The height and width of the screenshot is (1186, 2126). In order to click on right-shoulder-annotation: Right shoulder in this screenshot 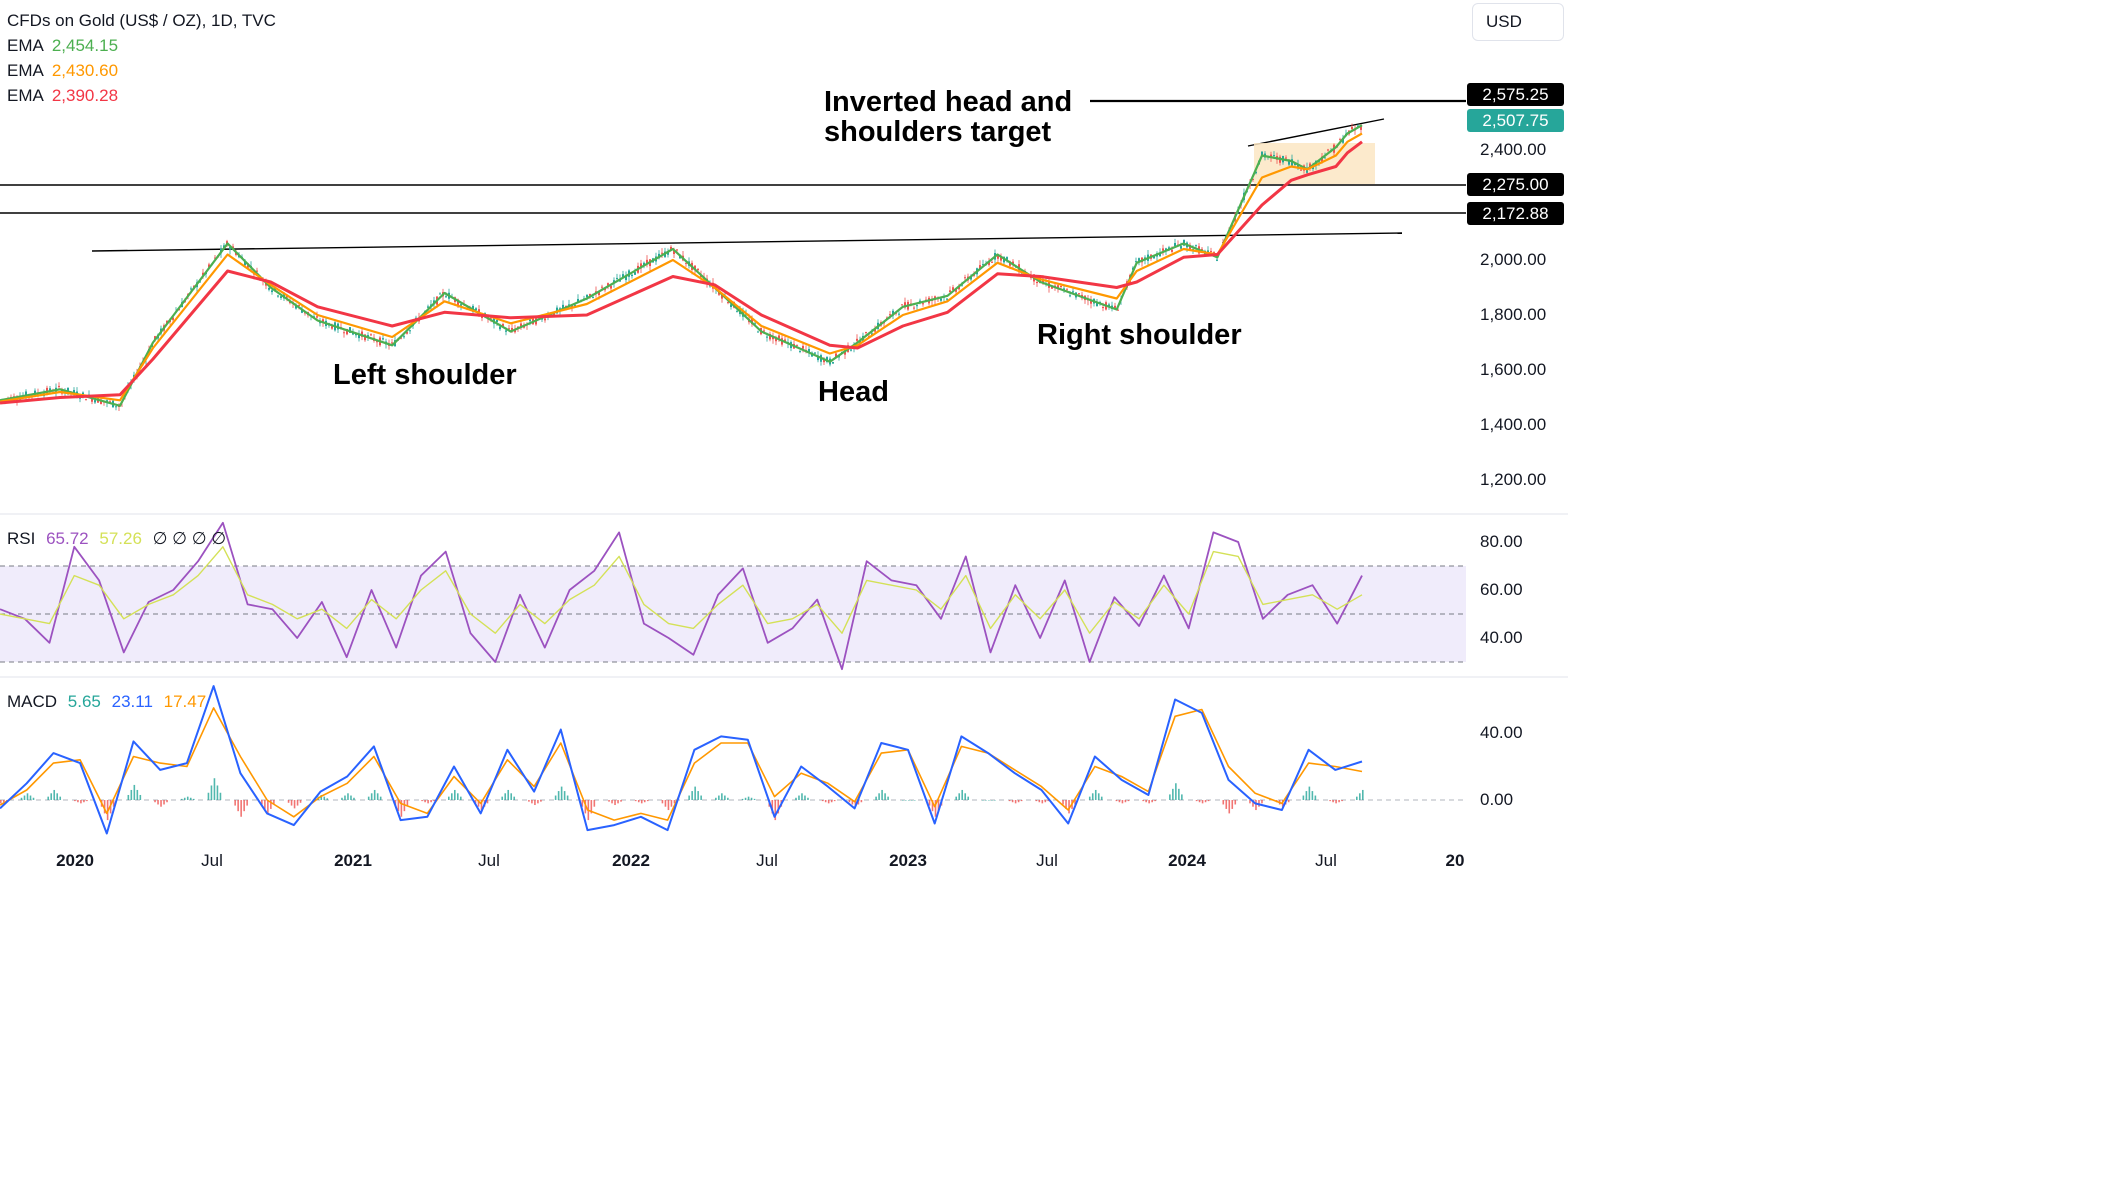, I will do `click(1139, 335)`.